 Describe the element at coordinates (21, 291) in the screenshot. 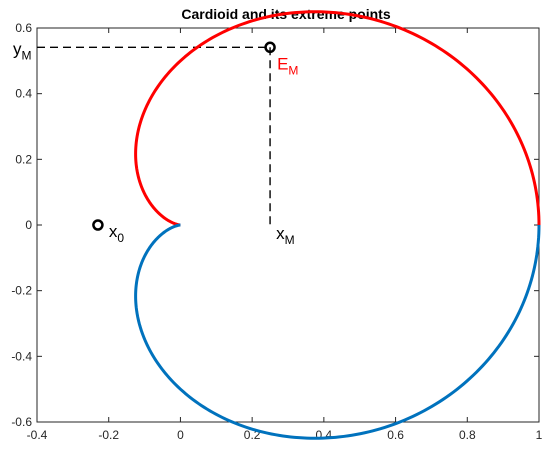

I see `y-tick-label: -0.2` at that location.